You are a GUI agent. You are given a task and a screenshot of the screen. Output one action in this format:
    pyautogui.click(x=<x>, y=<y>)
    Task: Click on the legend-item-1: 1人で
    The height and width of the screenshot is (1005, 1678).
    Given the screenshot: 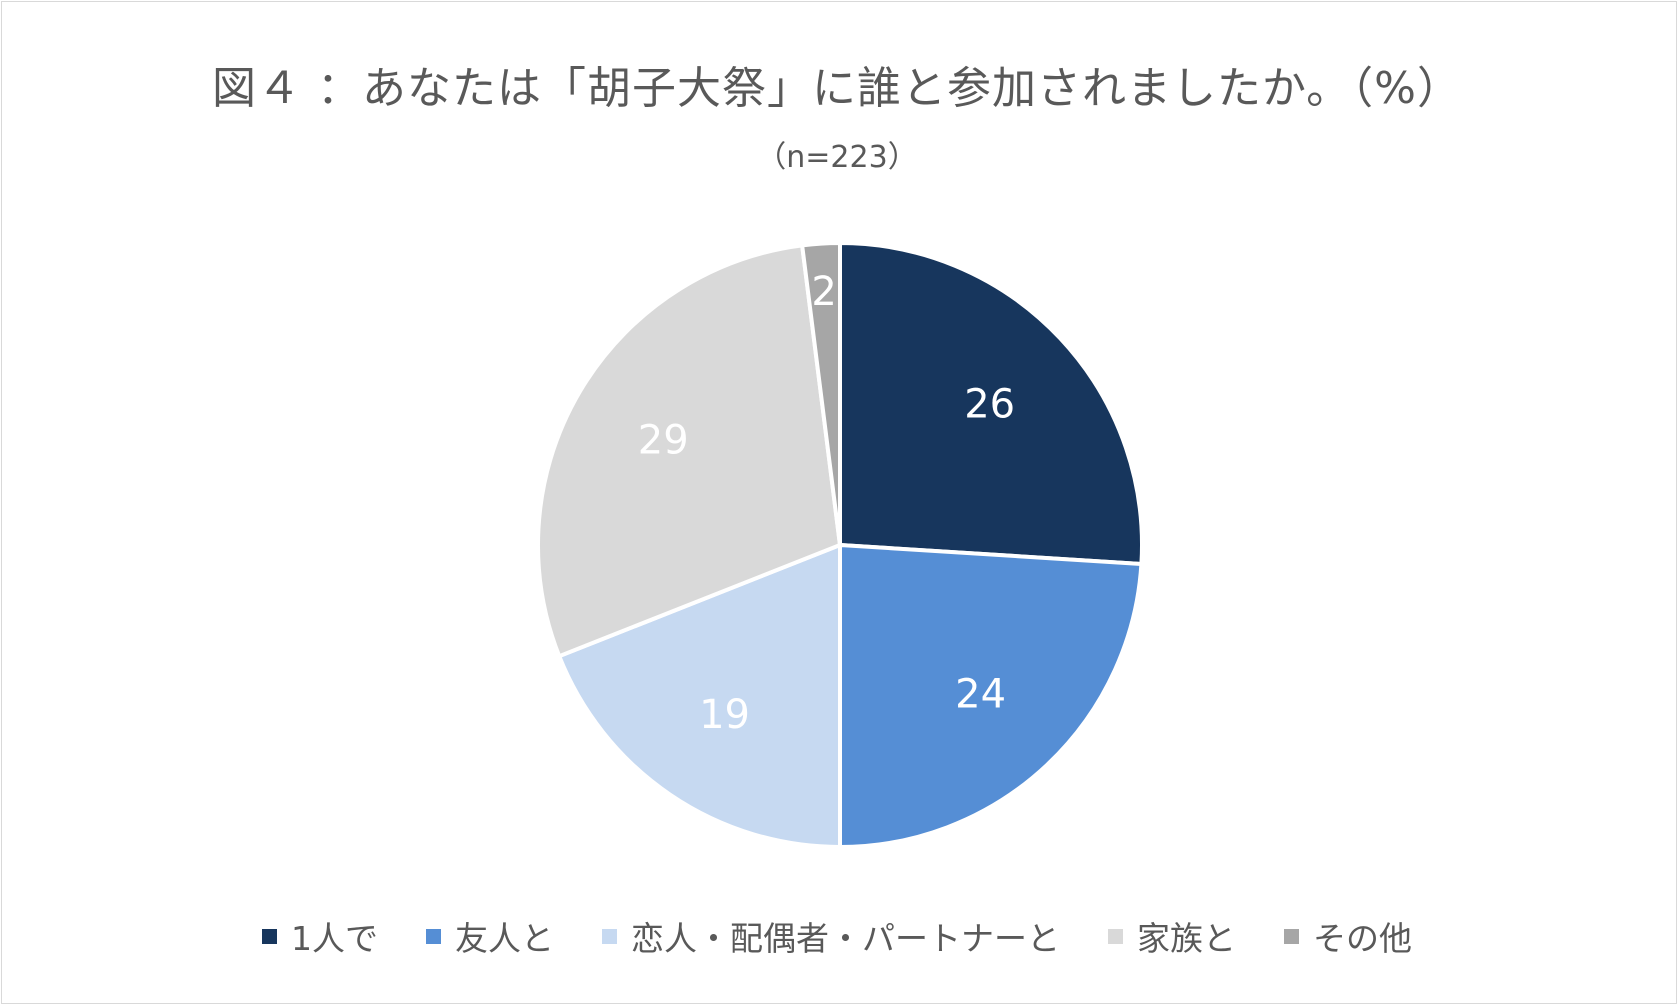 What is the action you would take?
    pyautogui.click(x=320, y=936)
    